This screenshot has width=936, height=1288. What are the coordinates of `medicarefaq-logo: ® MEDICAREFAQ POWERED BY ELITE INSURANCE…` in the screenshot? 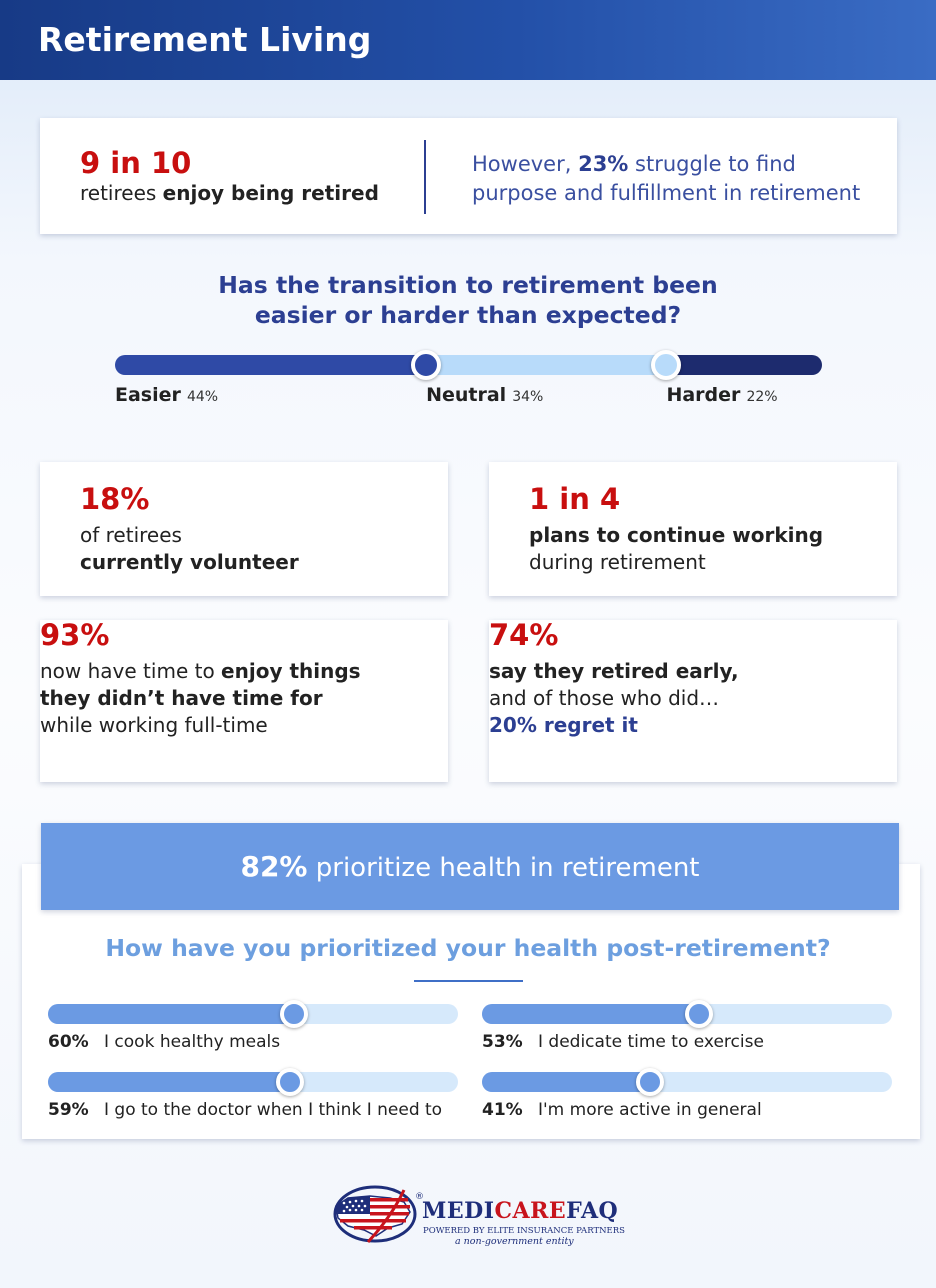 It's located at (477, 1215).